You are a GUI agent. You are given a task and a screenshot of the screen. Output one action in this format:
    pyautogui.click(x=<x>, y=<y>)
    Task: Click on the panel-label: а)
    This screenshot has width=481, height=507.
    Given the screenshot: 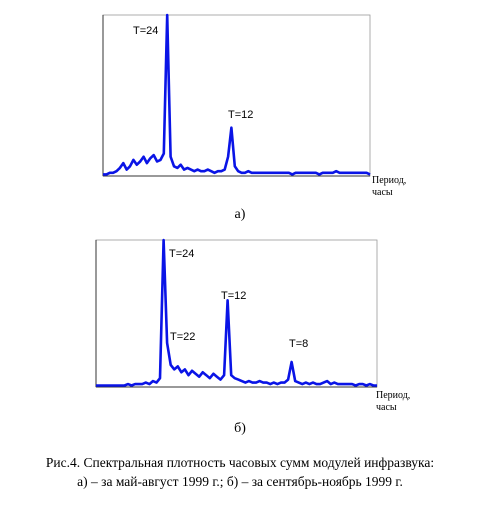 What is the action you would take?
    pyautogui.click(x=240, y=214)
    